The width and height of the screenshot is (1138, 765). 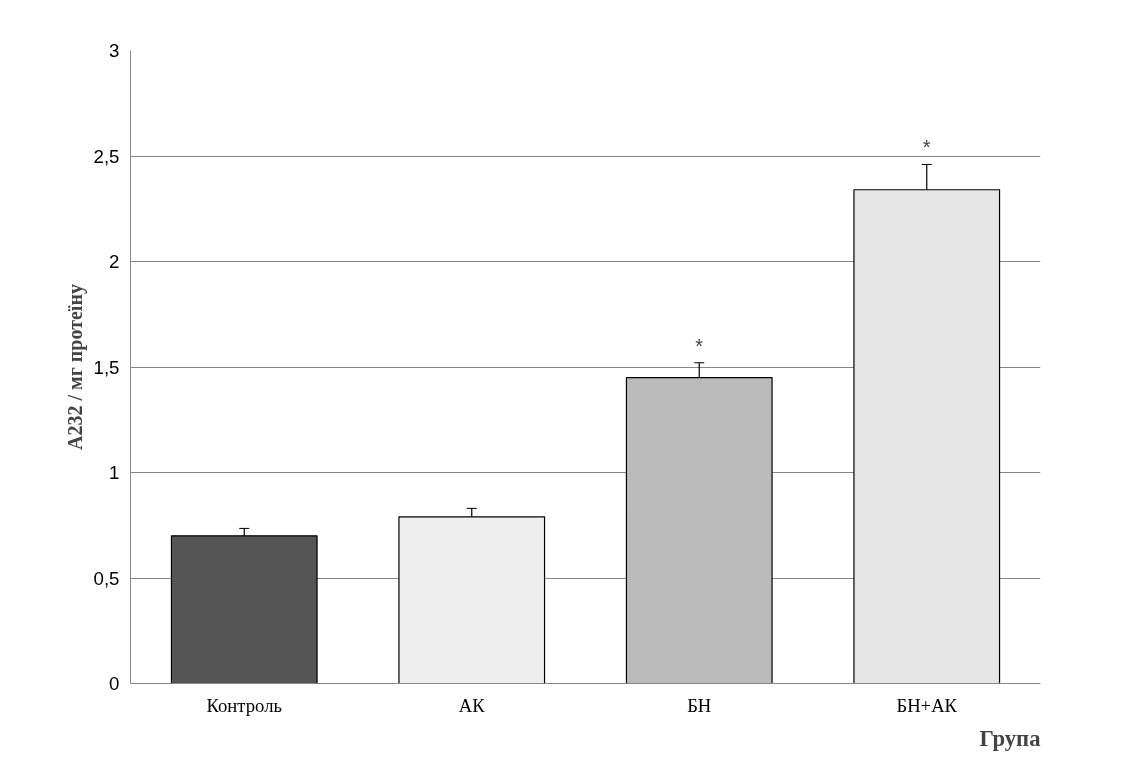 I want to click on x-tick-label: Контроль, so click(x=244, y=705).